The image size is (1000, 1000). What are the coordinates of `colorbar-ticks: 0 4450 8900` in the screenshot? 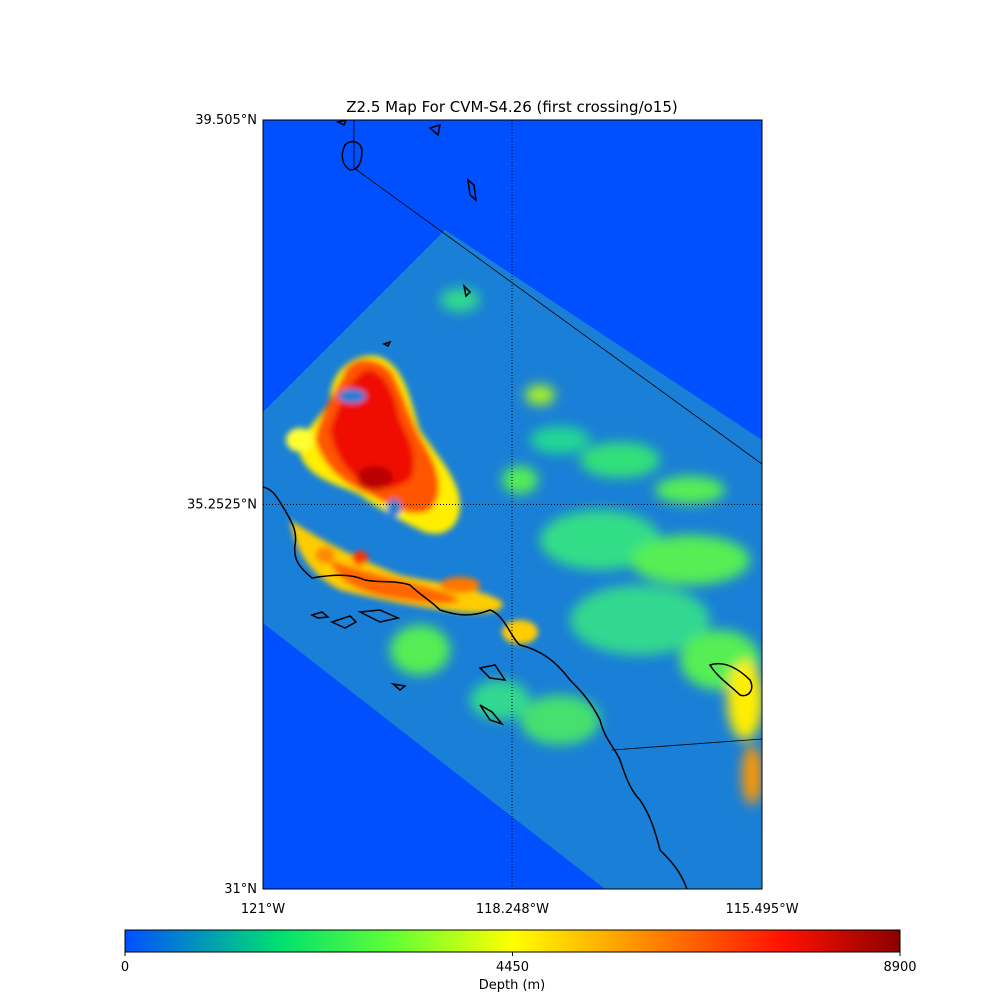 It's located at (519, 963).